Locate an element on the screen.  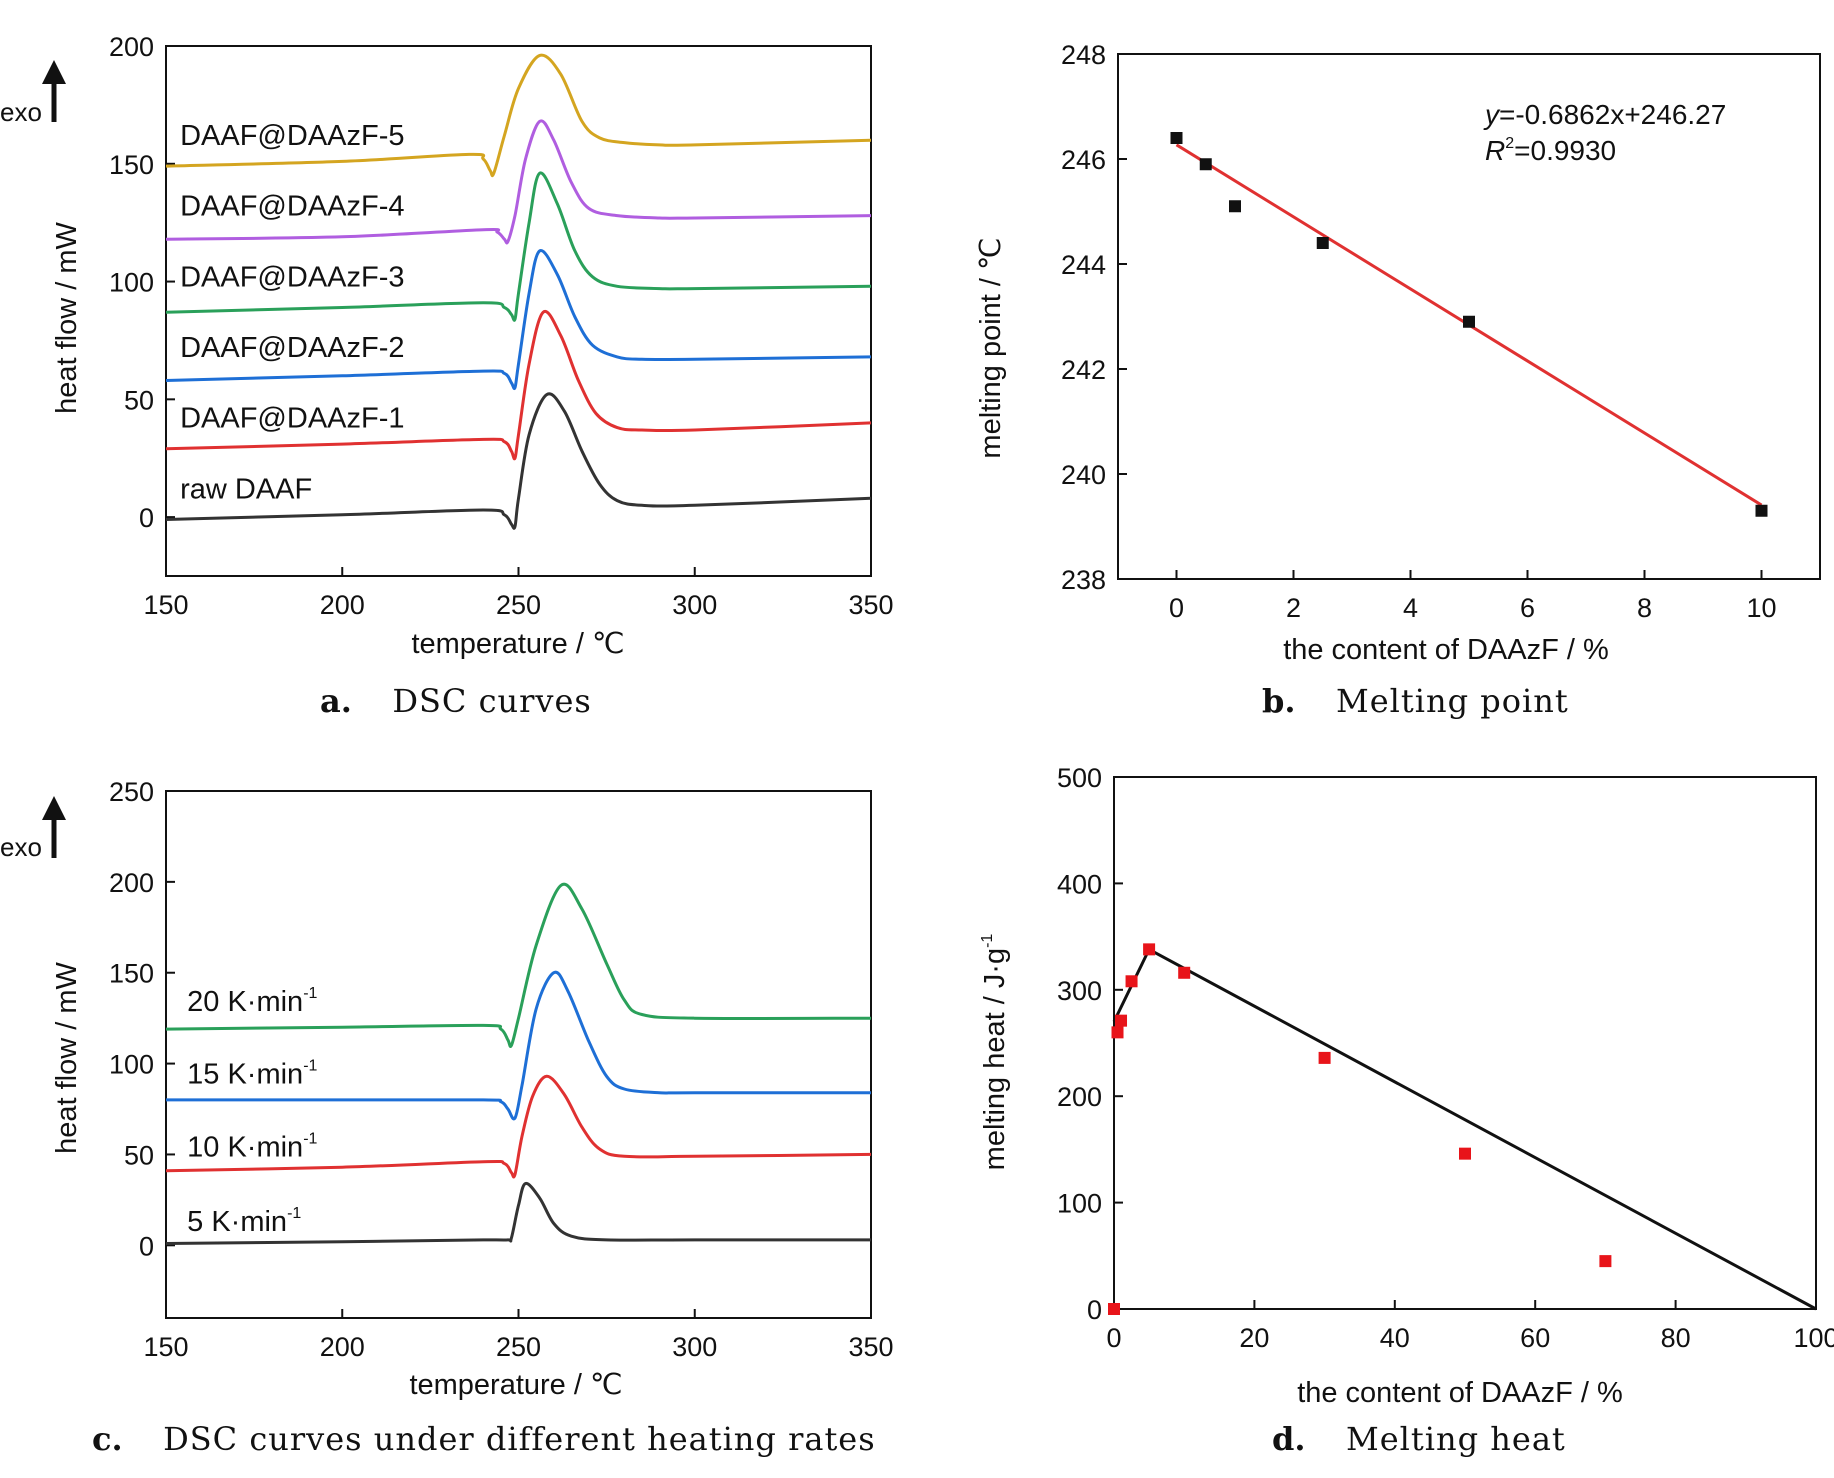
series-label-text-a-1: DAAF@DAAzF-1 is located at coordinates (292, 419).